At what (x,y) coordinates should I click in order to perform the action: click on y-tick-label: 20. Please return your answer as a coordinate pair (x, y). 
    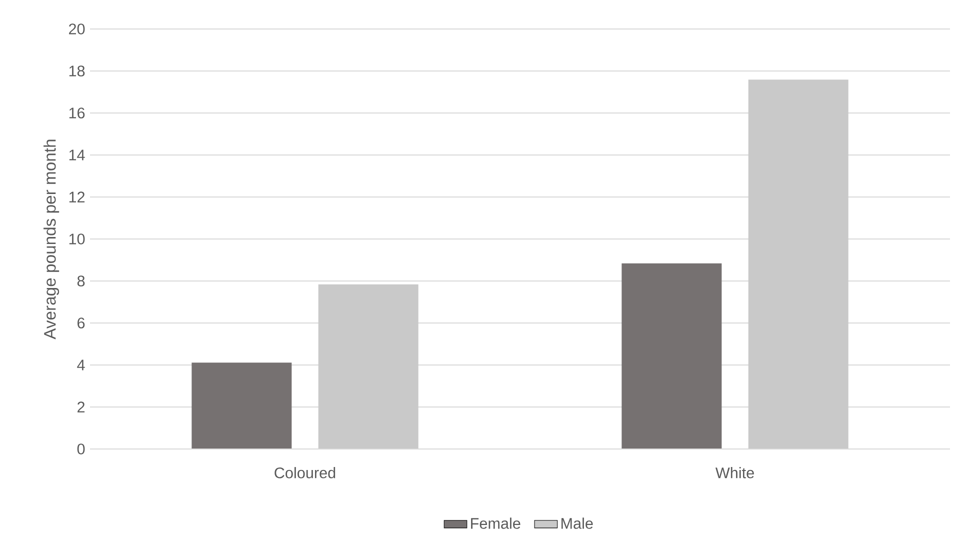
    Looking at the image, I should click on (77, 29).